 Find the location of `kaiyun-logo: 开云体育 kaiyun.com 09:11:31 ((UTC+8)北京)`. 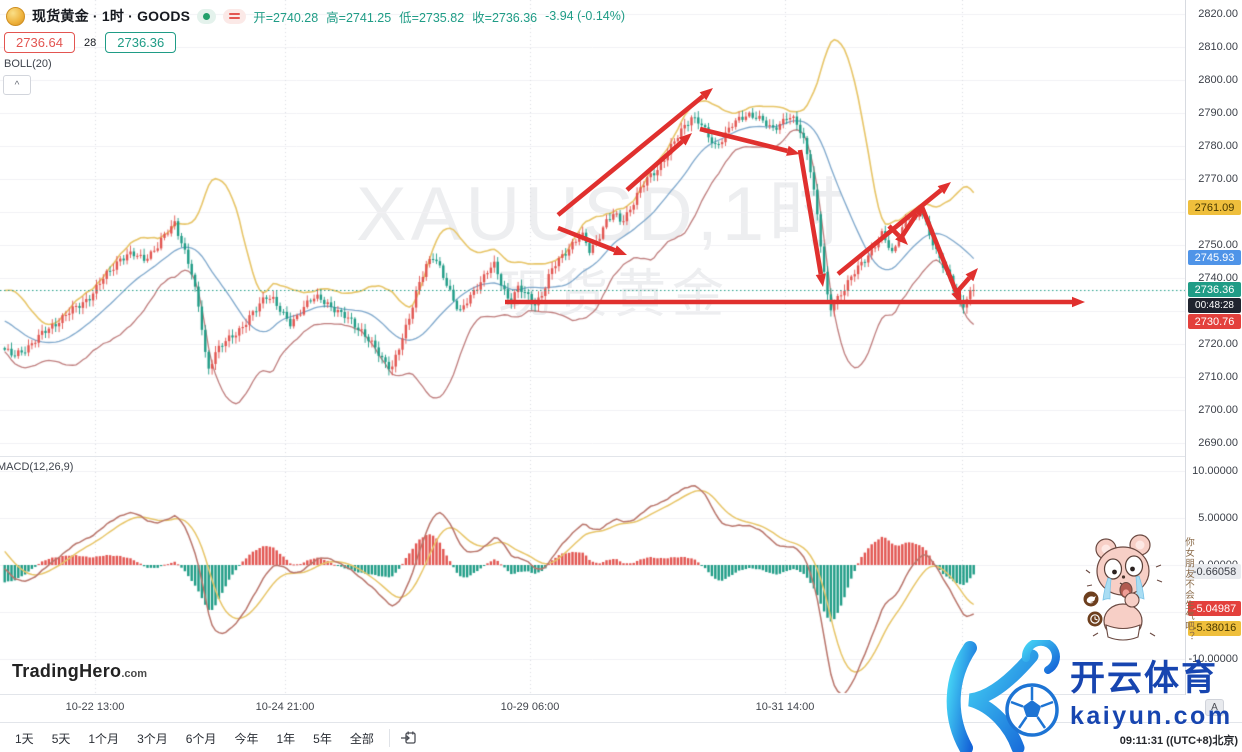

kaiyun-logo: 开云体育 kaiyun.com 09:11:31 ((UTC+8)北京) is located at coordinates (1089, 694).